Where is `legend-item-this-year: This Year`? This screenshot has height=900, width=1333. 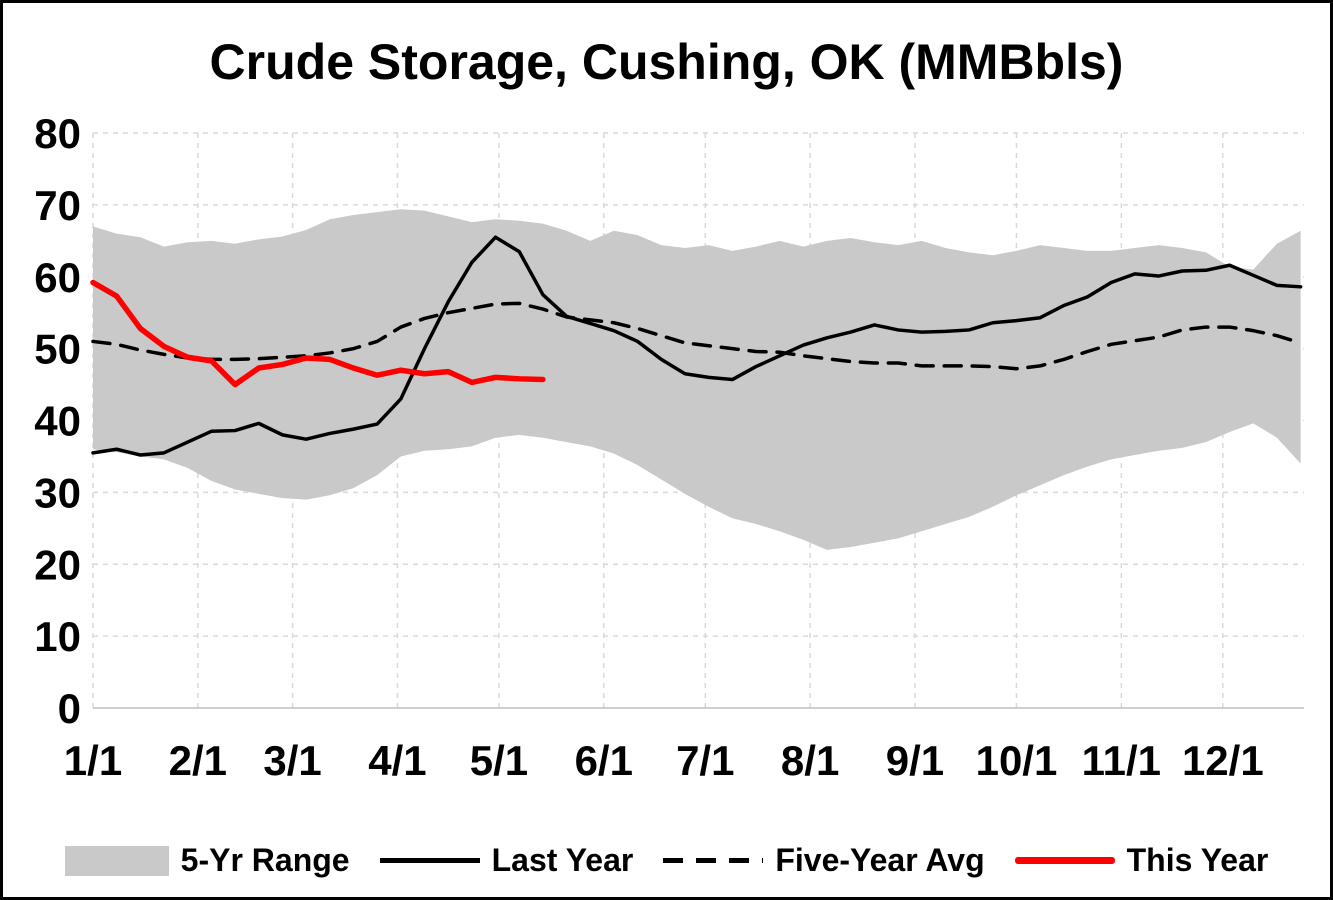 legend-item-this-year: This Year is located at coordinates (1141, 860).